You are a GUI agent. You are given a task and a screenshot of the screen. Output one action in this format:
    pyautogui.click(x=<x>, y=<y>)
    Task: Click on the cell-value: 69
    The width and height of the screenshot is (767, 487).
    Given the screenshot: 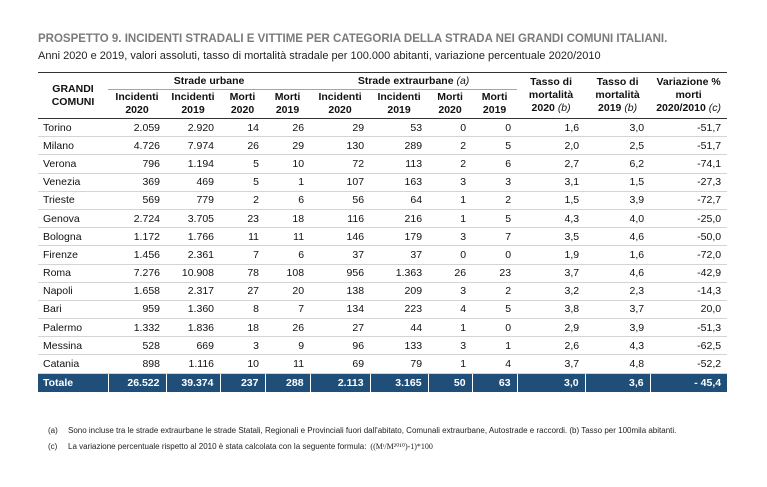 What is the action you would take?
    pyautogui.click(x=340, y=364)
    